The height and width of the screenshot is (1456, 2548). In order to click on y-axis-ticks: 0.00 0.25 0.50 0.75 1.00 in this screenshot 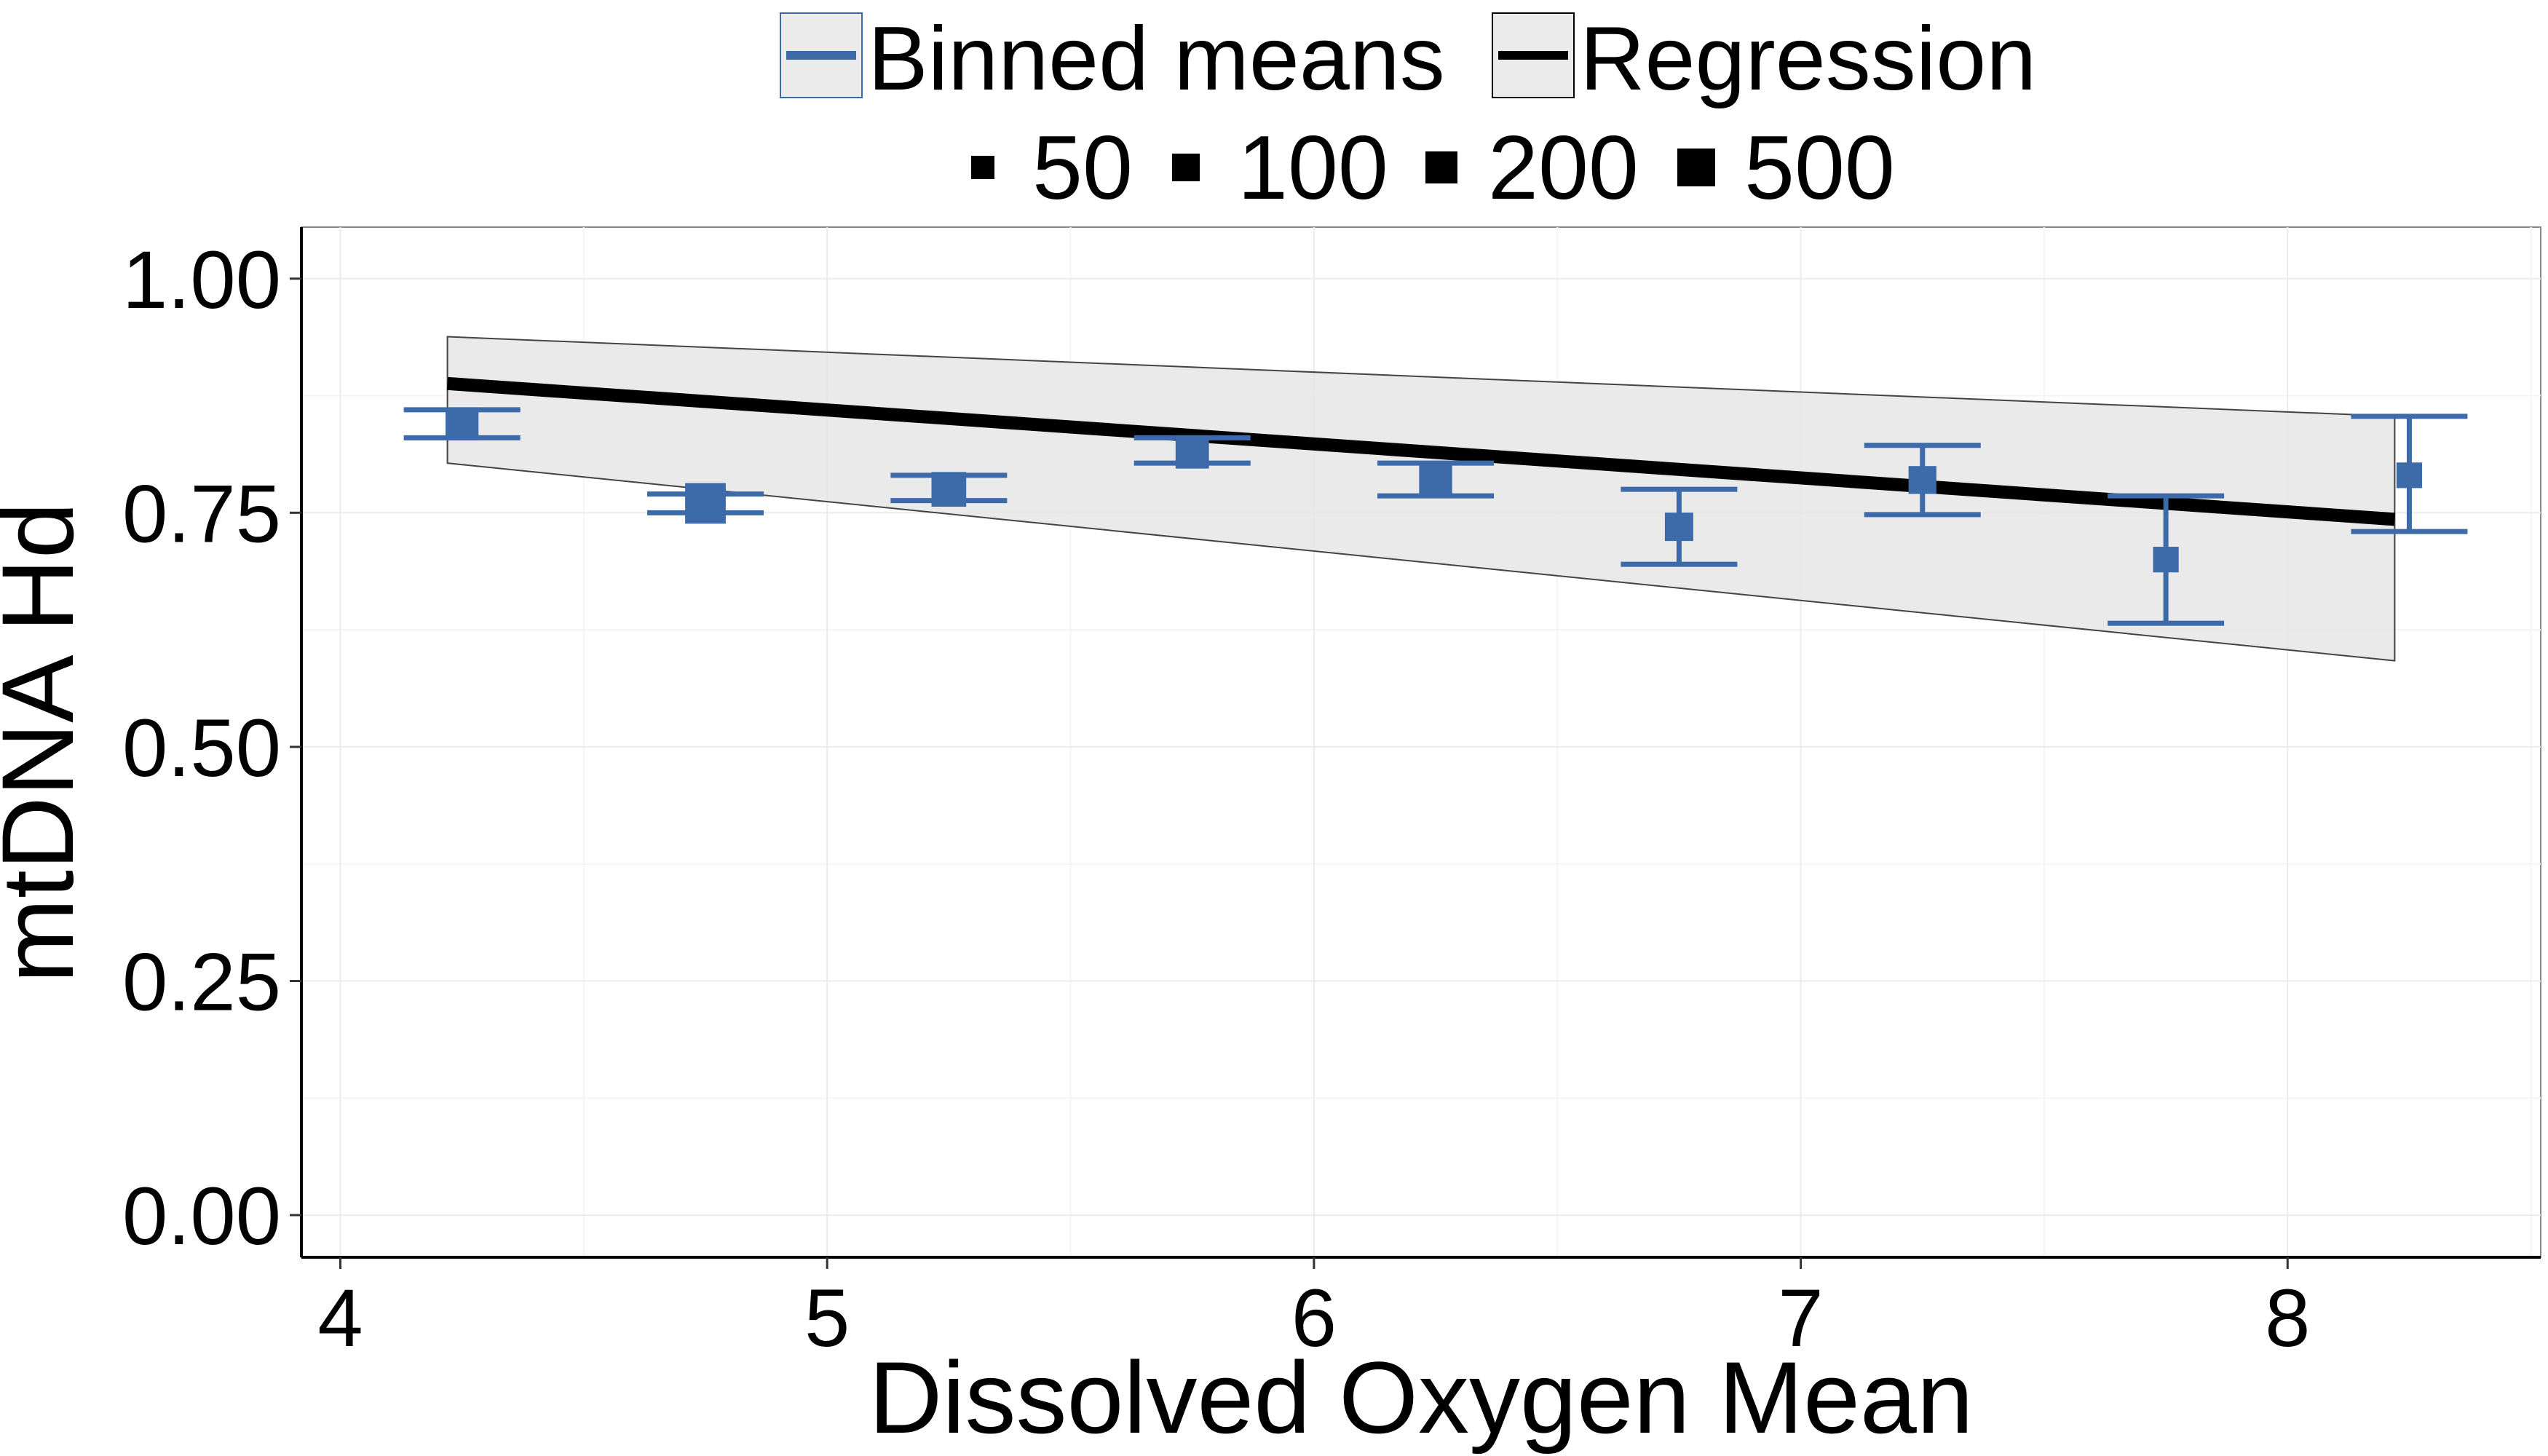, I will do `click(211, 748)`.